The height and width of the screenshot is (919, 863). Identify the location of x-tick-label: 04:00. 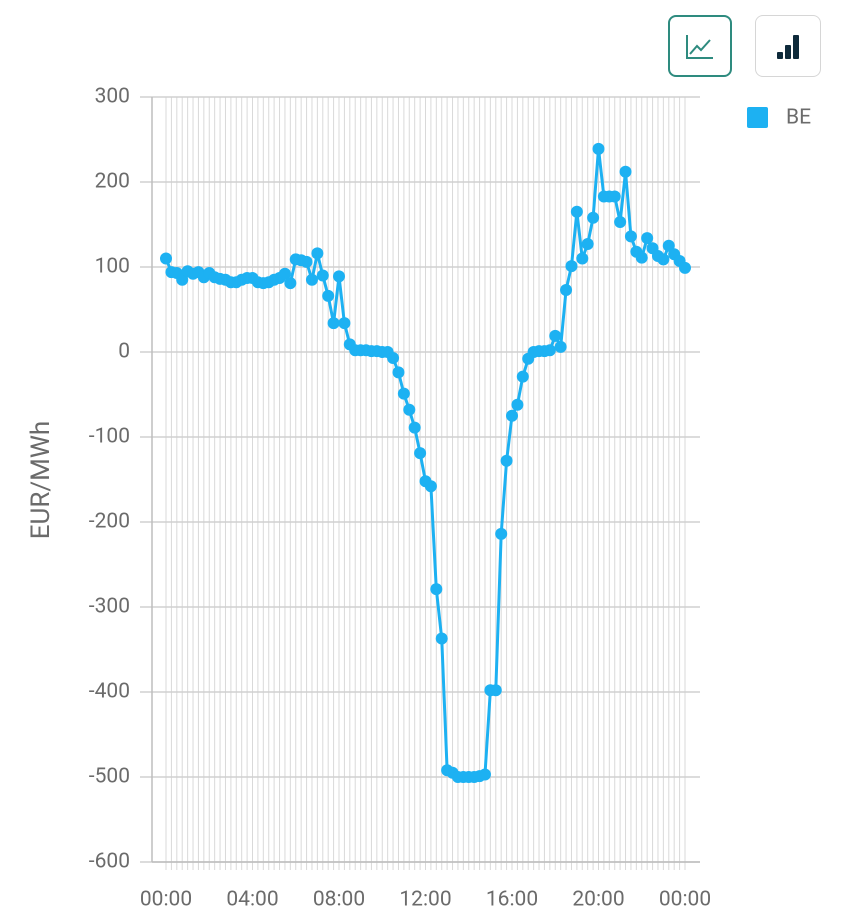
(252, 900).